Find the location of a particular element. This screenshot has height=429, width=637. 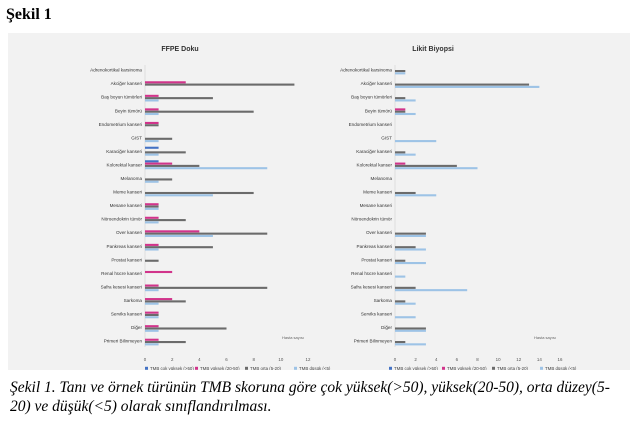

p2-x-tick-label: 6 is located at coordinates (457, 359).